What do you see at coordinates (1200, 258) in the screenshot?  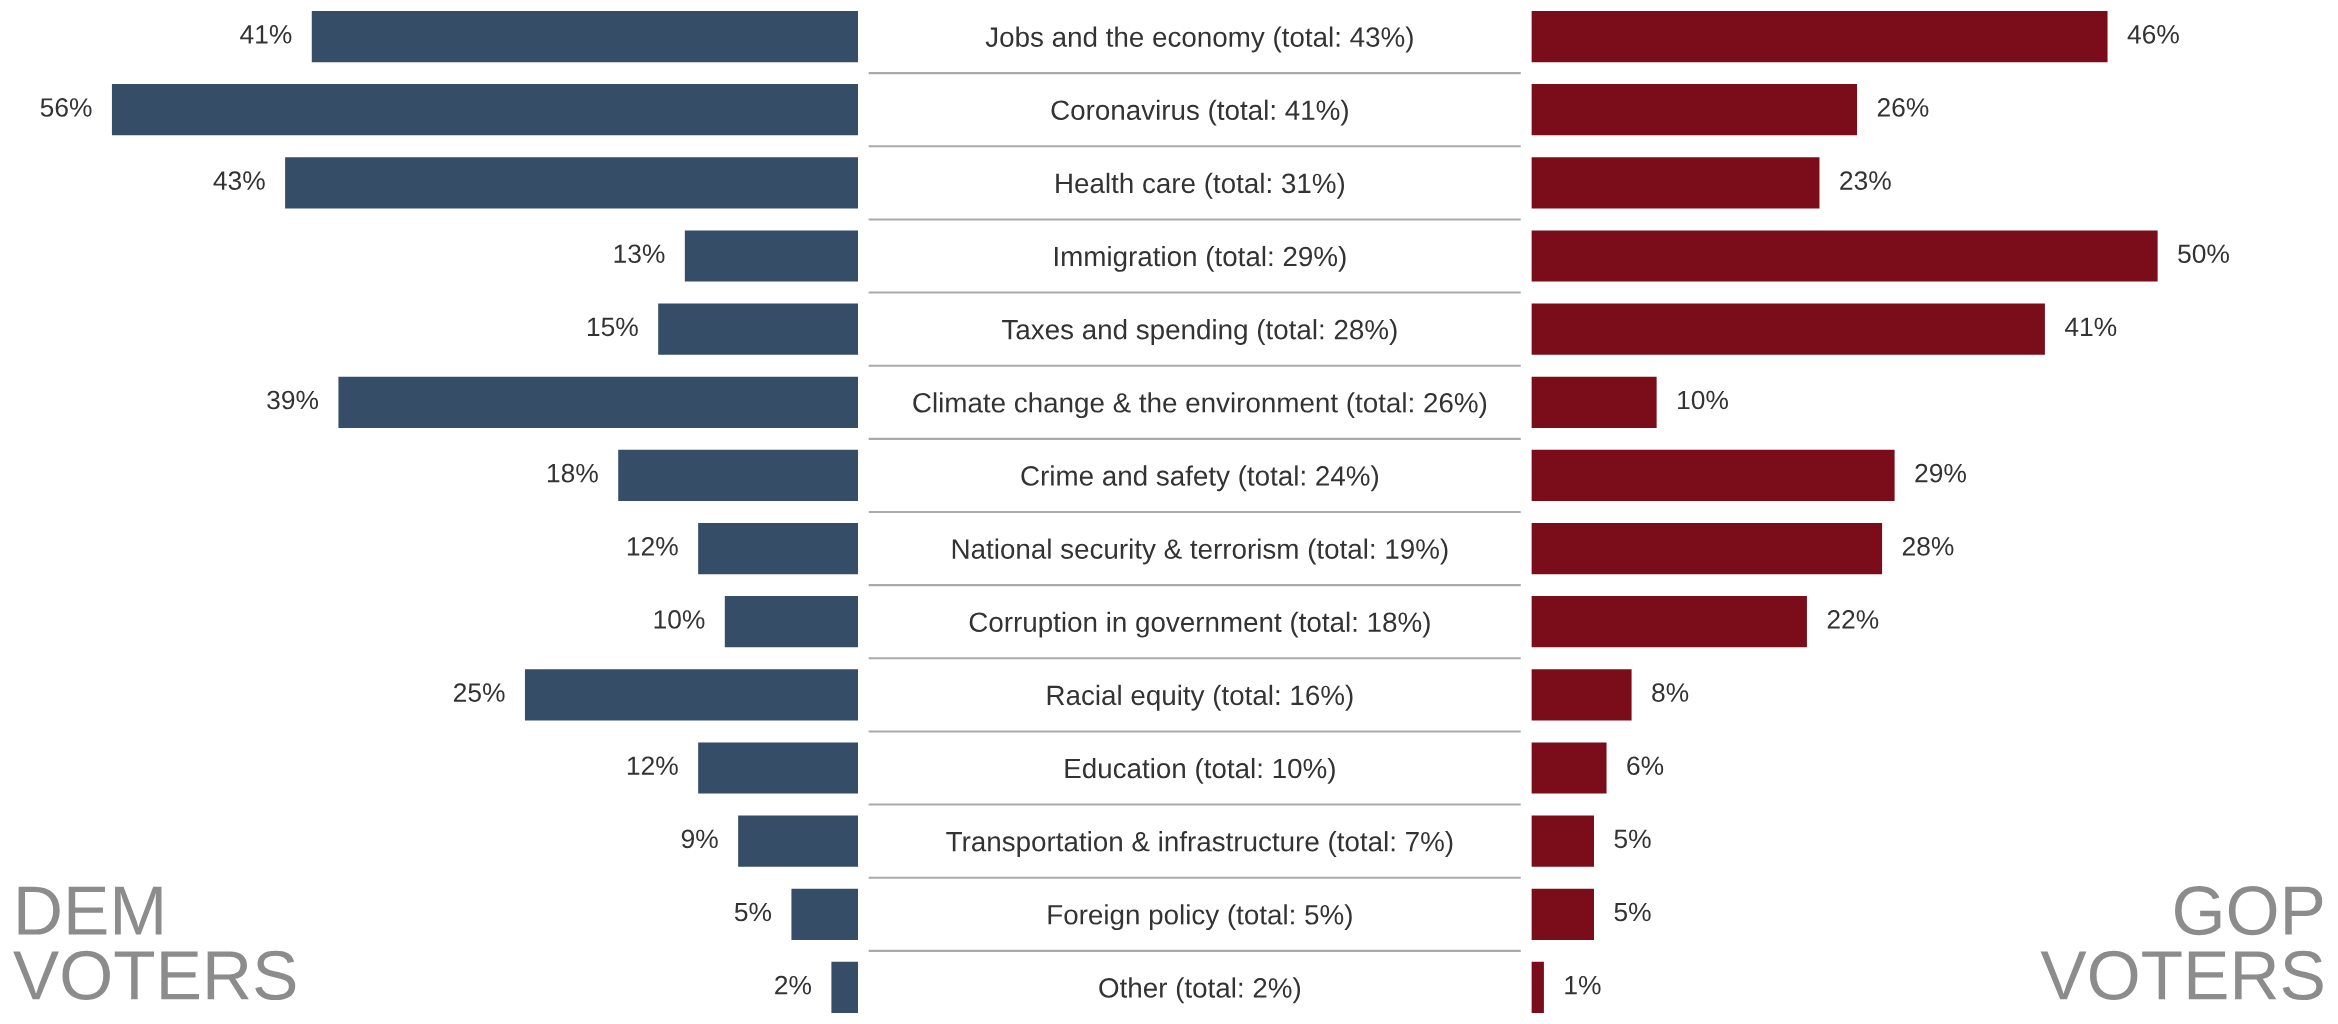 I see `y-tick-label: Immigration (total: 29%)` at bounding box center [1200, 258].